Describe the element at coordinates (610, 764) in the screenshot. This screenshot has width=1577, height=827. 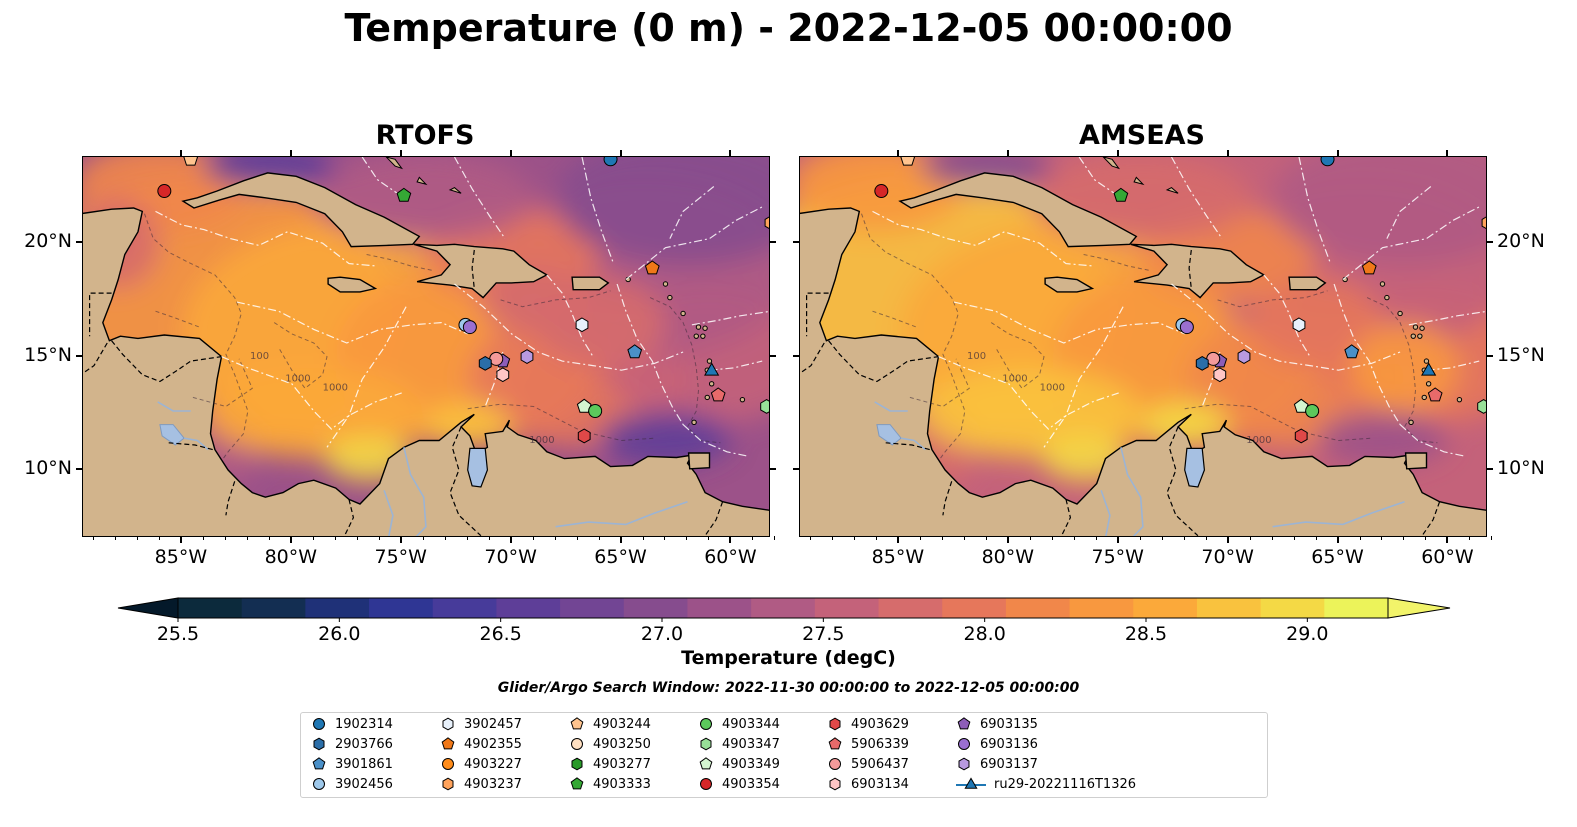
I see `legend-item-4903277: 4903277` at that location.